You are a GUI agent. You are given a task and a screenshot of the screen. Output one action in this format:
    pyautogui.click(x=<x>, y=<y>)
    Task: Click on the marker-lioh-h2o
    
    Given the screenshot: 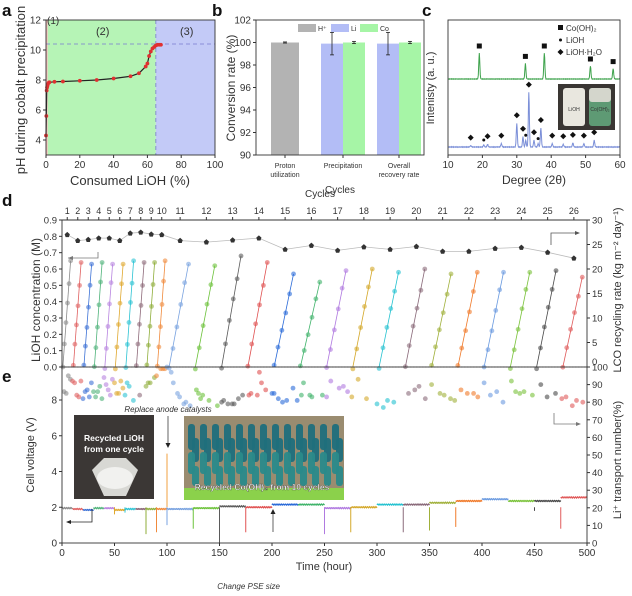 What is the action you would take?
    pyautogui.click(x=572, y=134)
    